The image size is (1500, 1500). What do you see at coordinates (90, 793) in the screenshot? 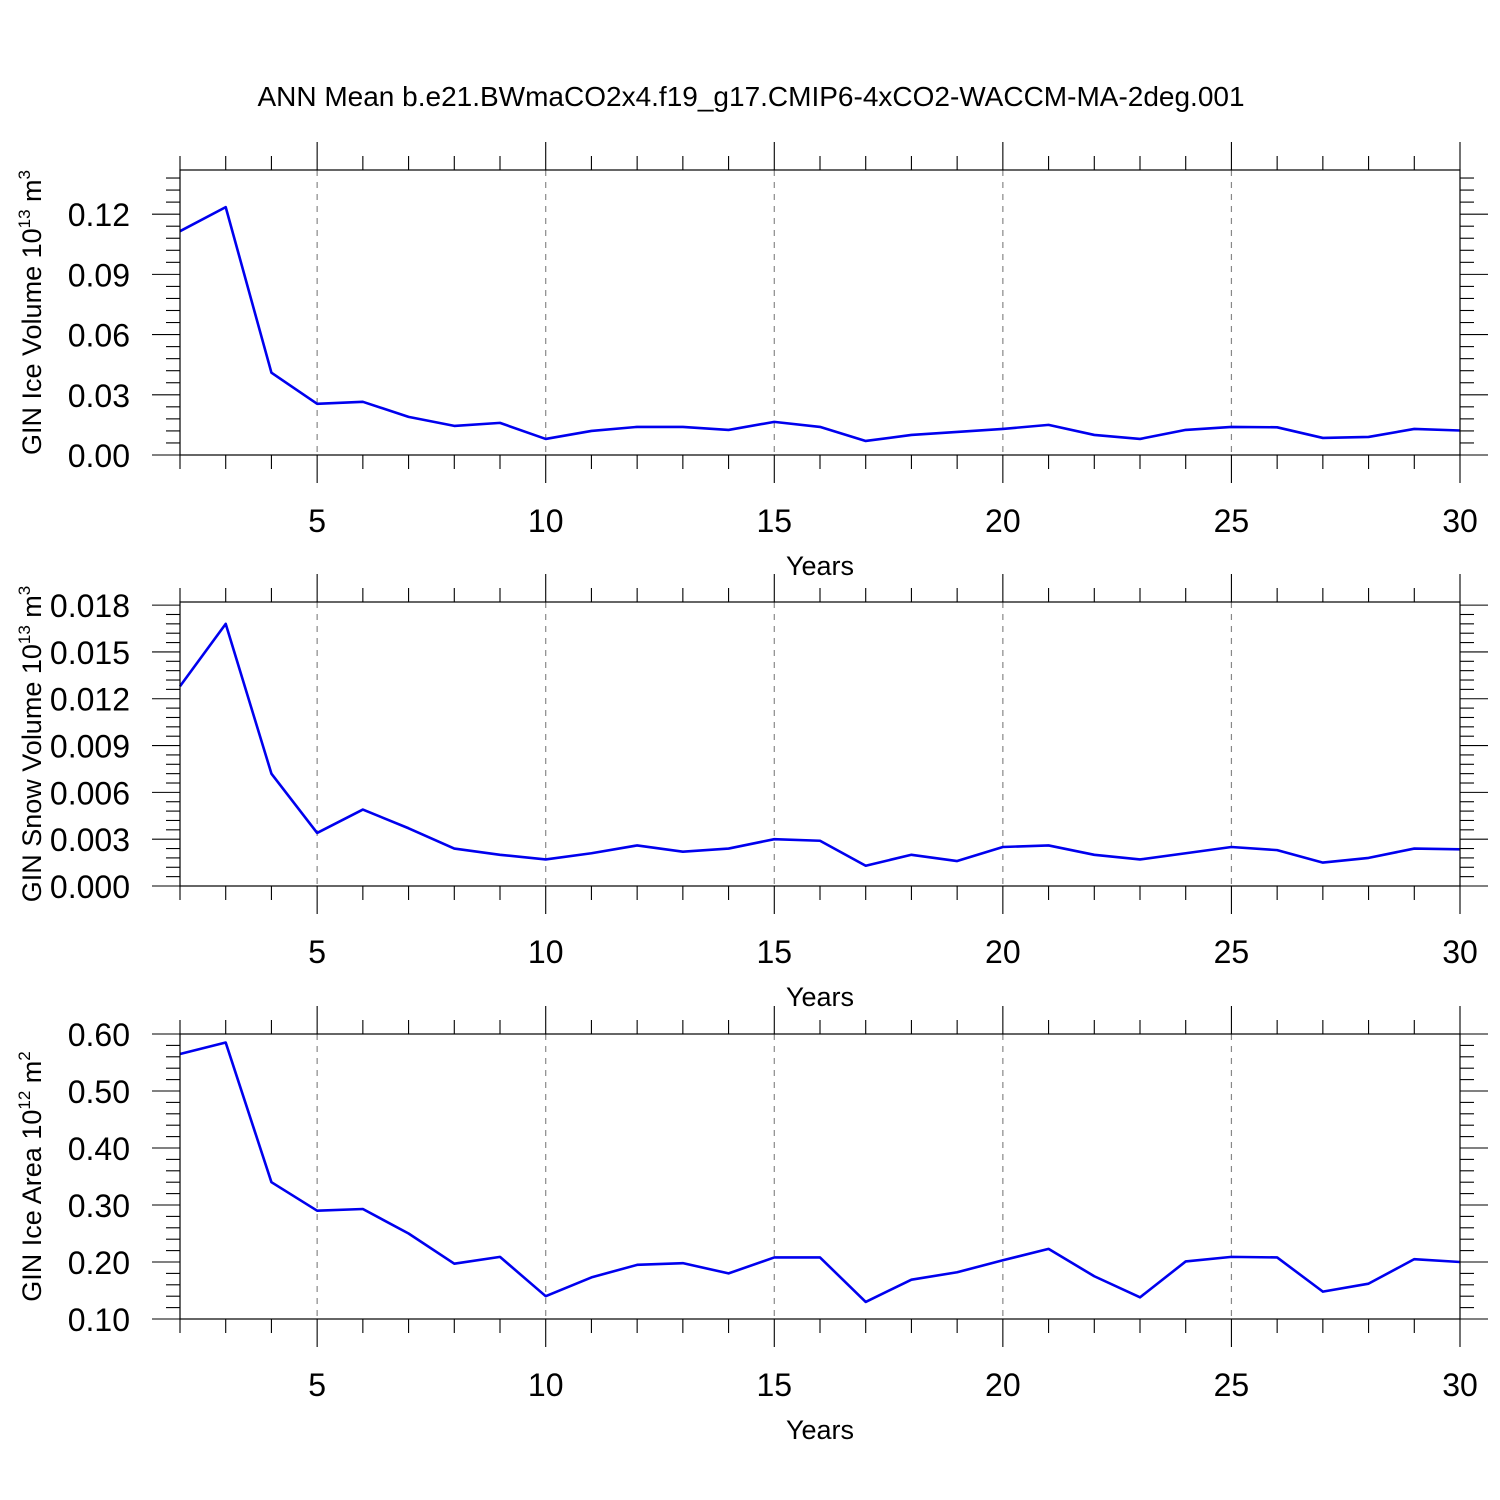
I see `y-tick-label: 0.006` at bounding box center [90, 793].